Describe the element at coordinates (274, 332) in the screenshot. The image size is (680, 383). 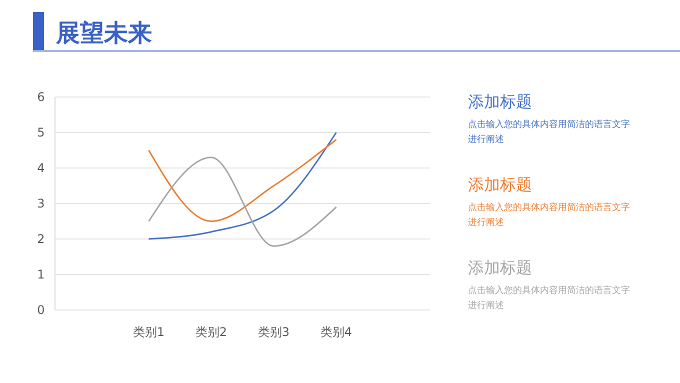
I see `x-tick-label: 类别3` at that location.